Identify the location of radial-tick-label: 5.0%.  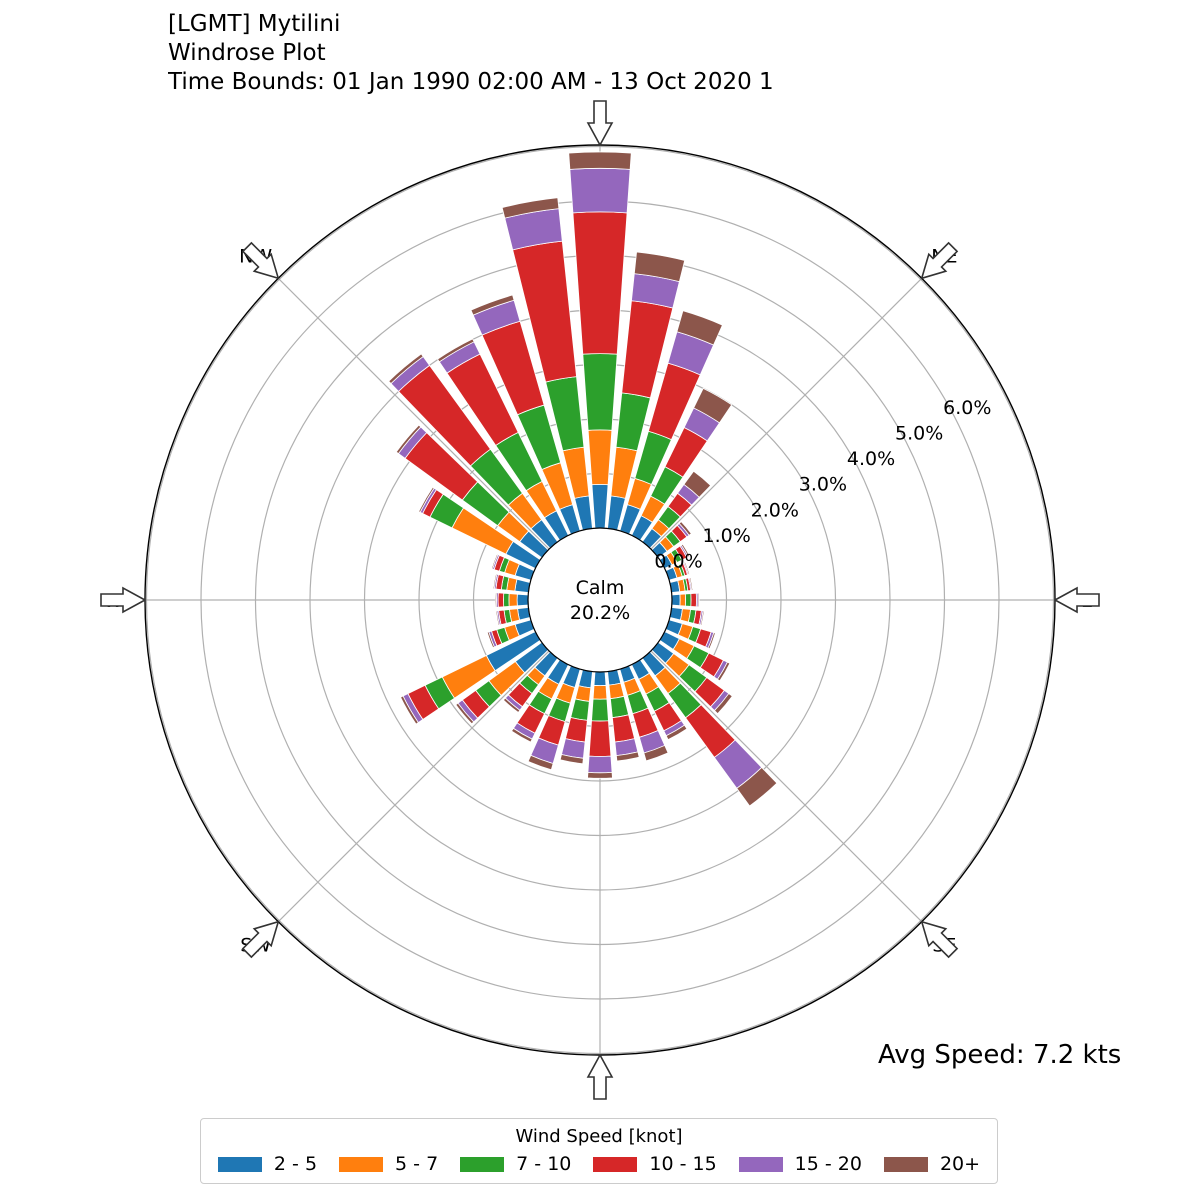
(919, 434).